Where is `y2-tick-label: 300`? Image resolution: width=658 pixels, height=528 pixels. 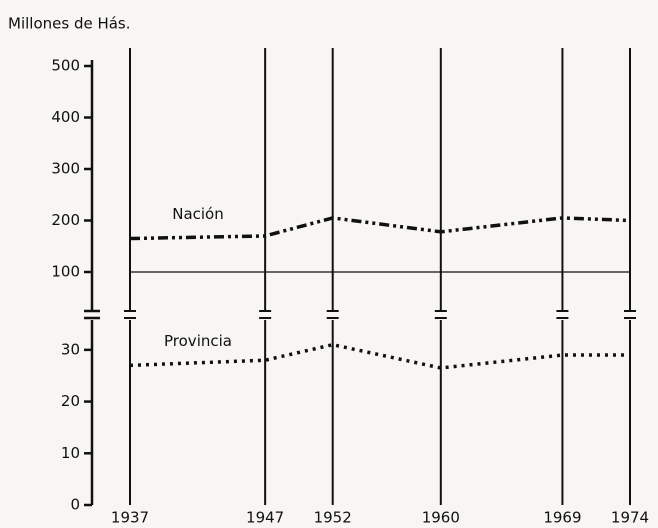 y2-tick-label: 300 is located at coordinates (65, 169).